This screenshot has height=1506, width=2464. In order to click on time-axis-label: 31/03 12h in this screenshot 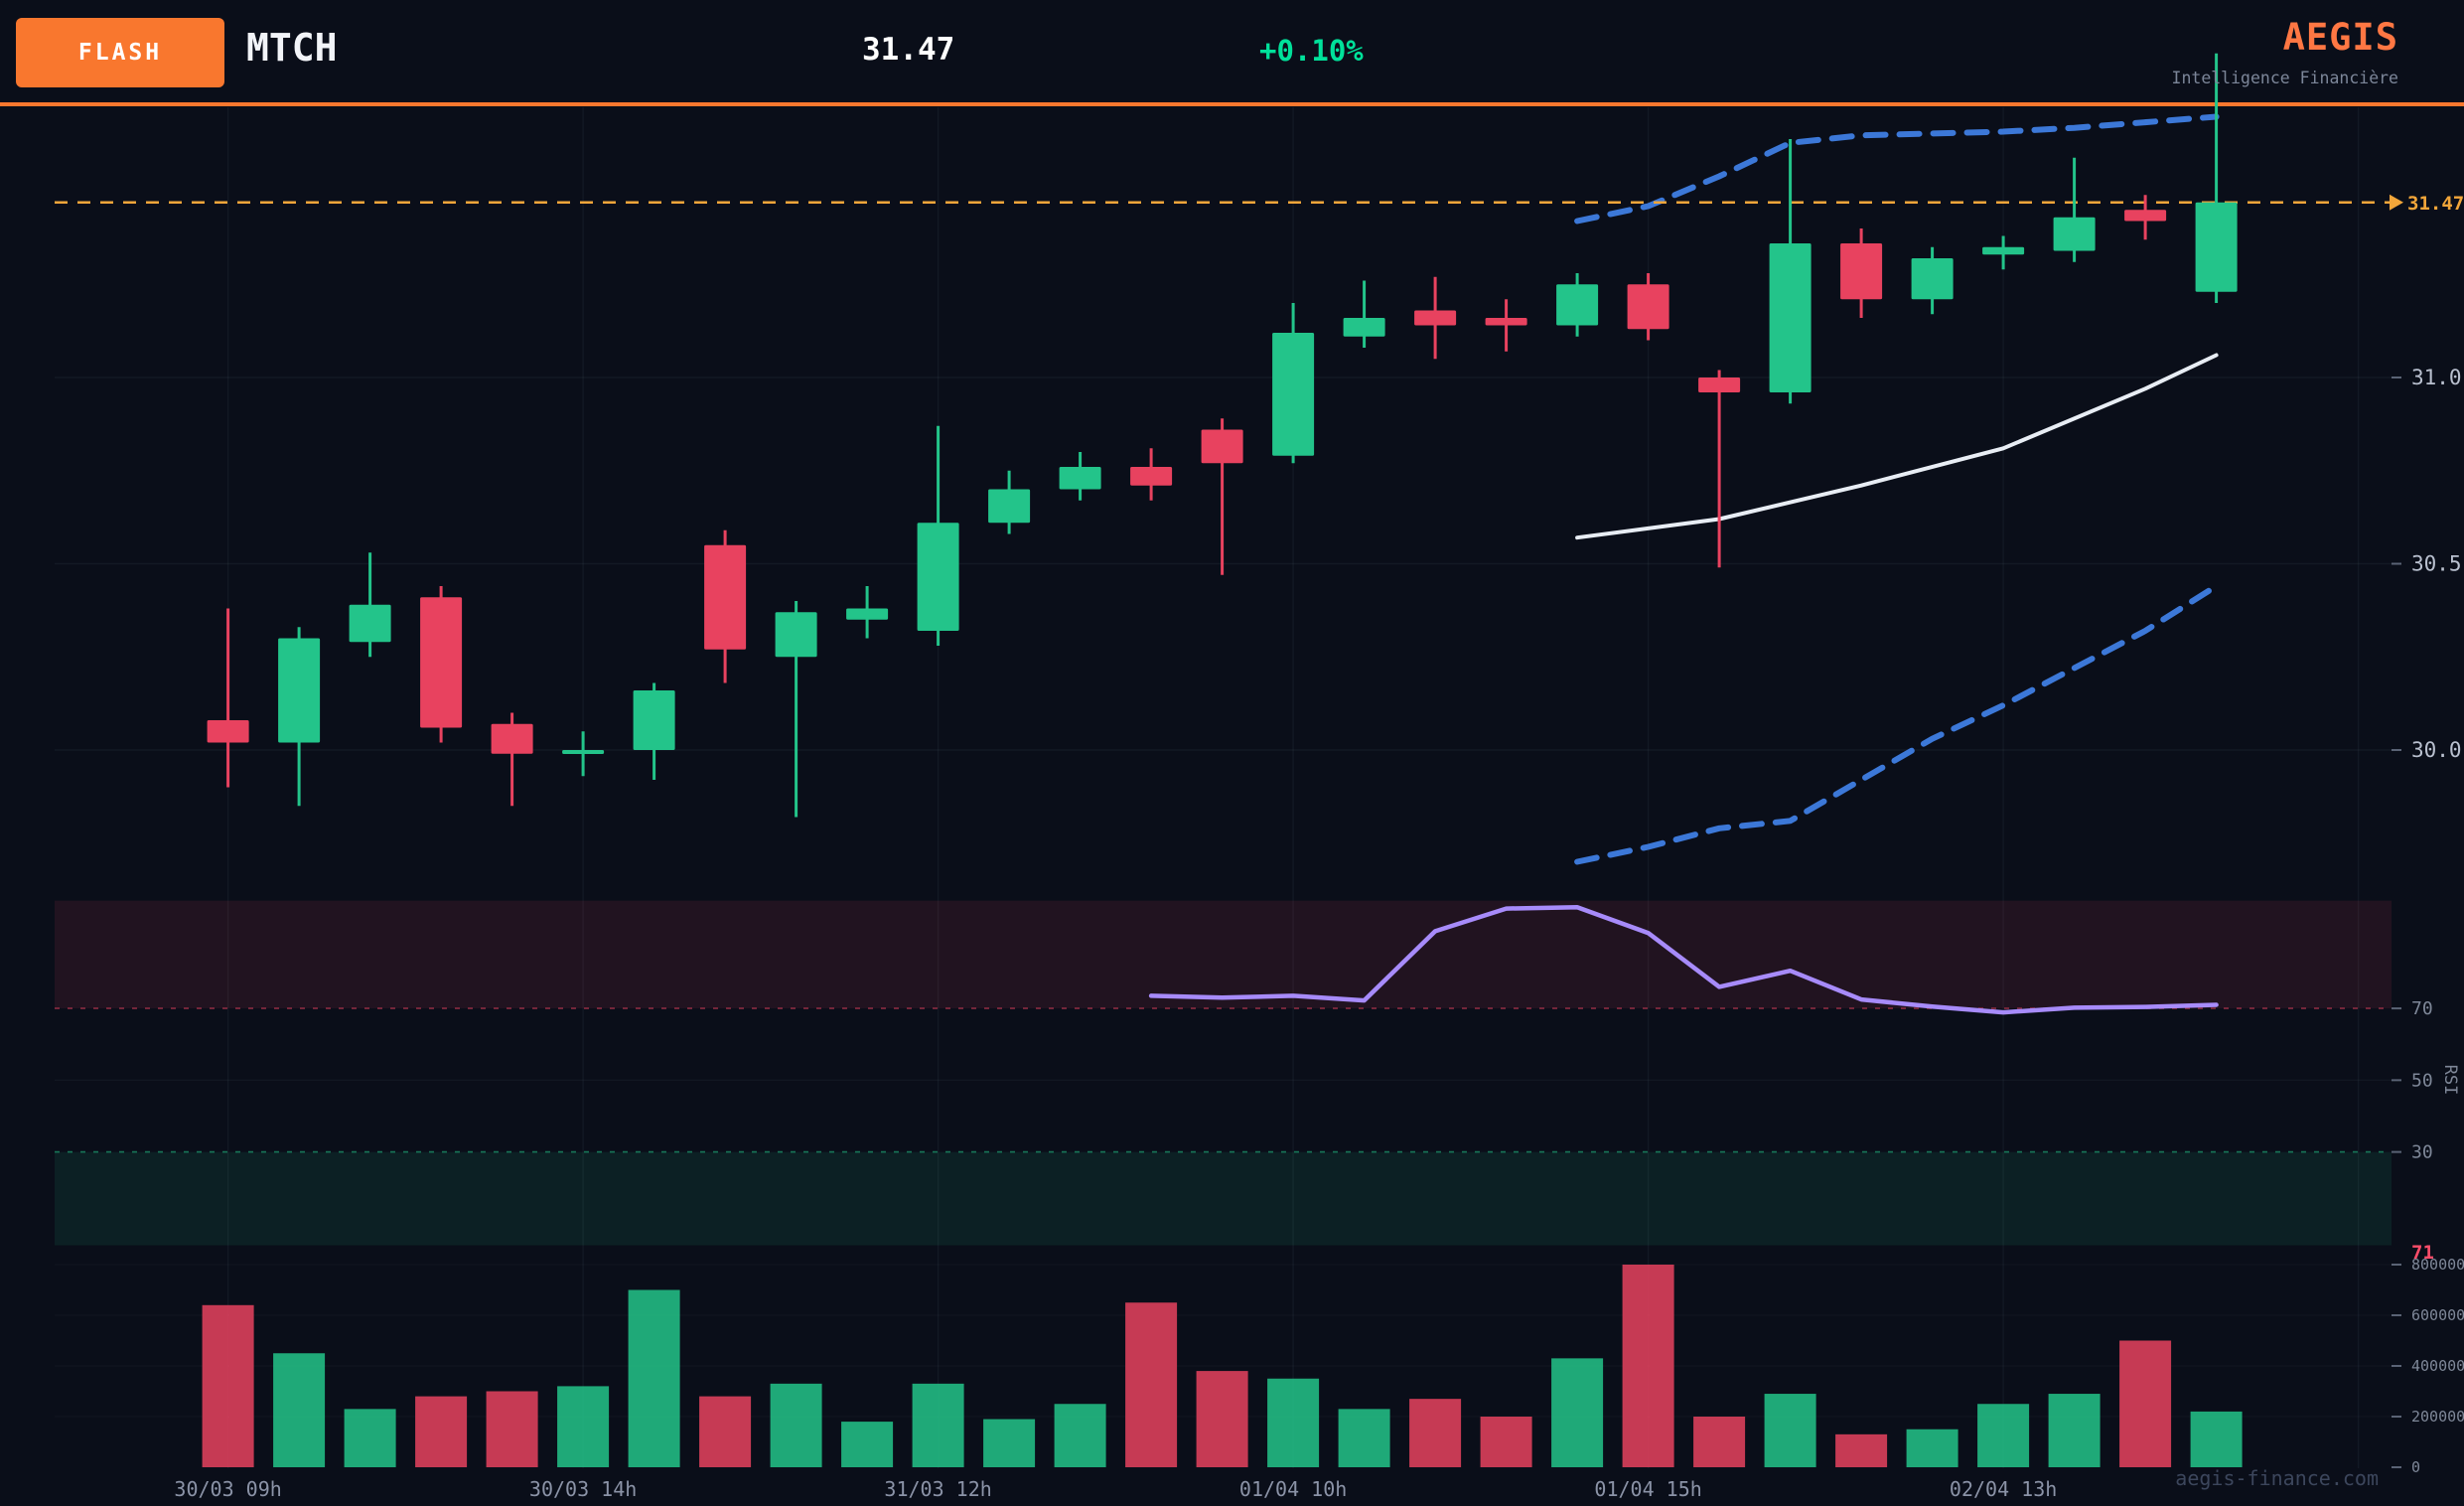, I will do `click(937, 1489)`.